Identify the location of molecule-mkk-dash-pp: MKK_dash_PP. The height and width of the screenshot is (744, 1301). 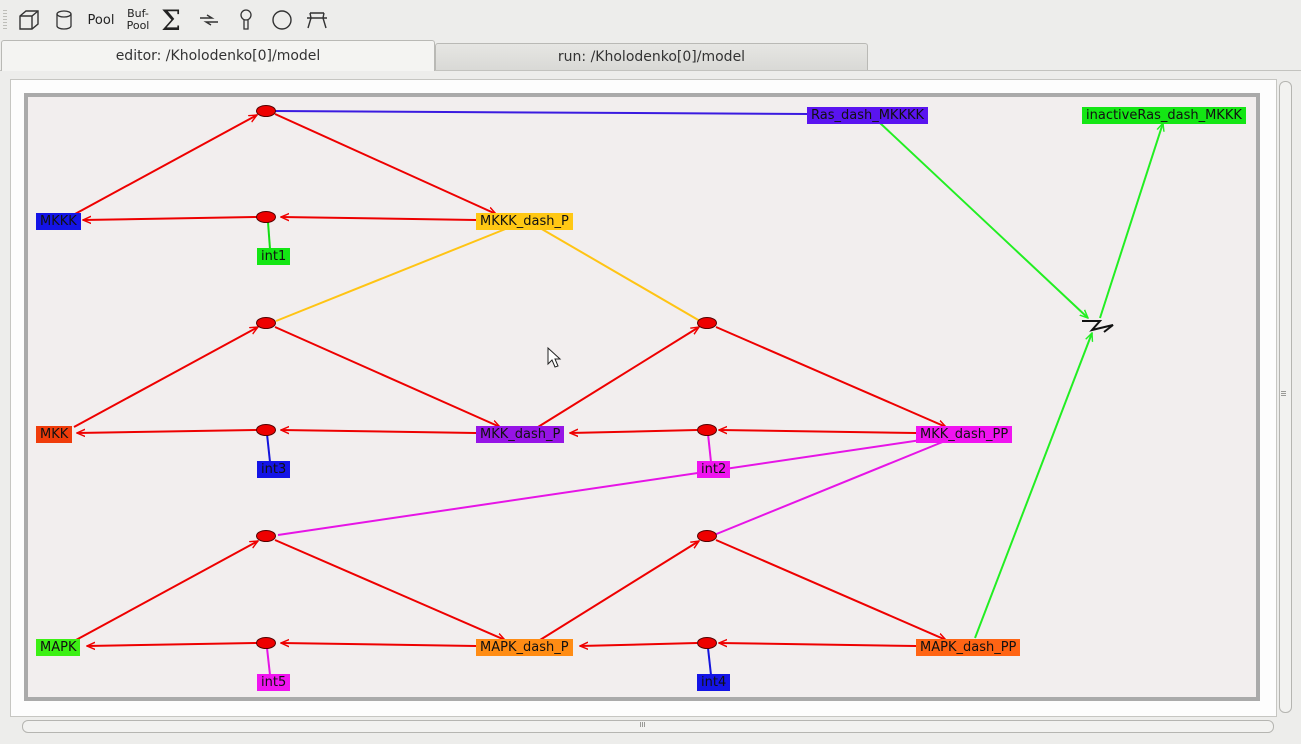
(964, 434).